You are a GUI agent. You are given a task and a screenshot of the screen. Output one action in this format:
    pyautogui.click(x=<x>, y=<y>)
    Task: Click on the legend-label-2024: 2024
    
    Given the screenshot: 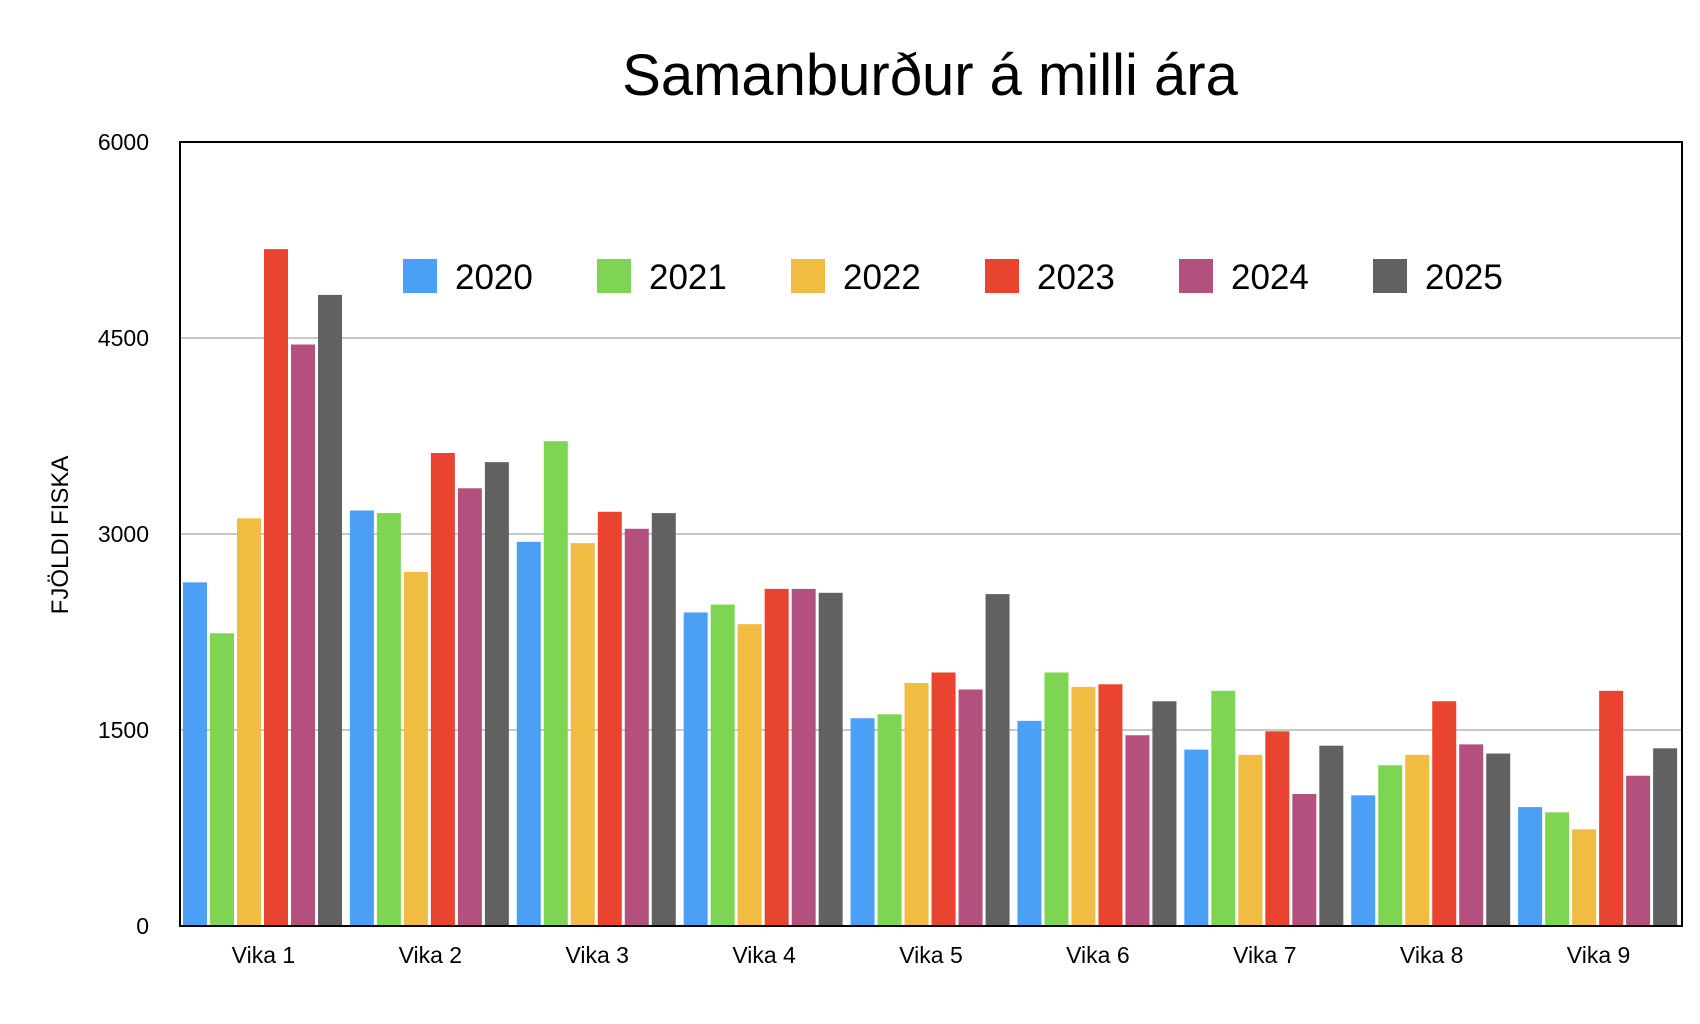 What is the action you would take?
    pyautogui.click(x=1270, y=277)
    